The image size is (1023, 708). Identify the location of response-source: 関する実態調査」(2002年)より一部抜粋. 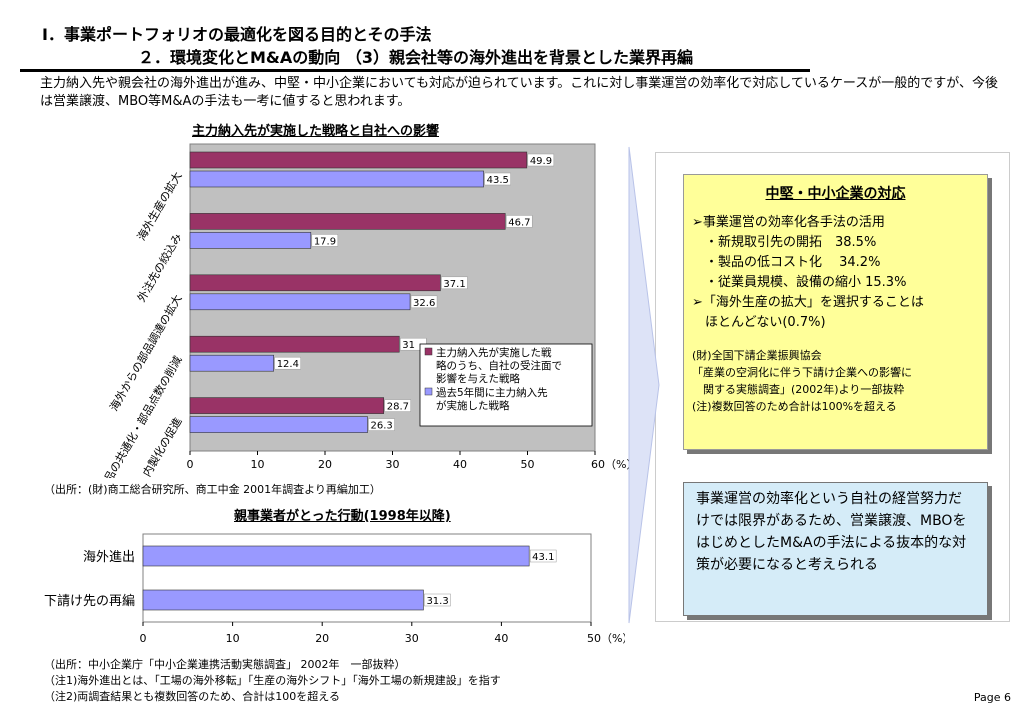
(798, 389).